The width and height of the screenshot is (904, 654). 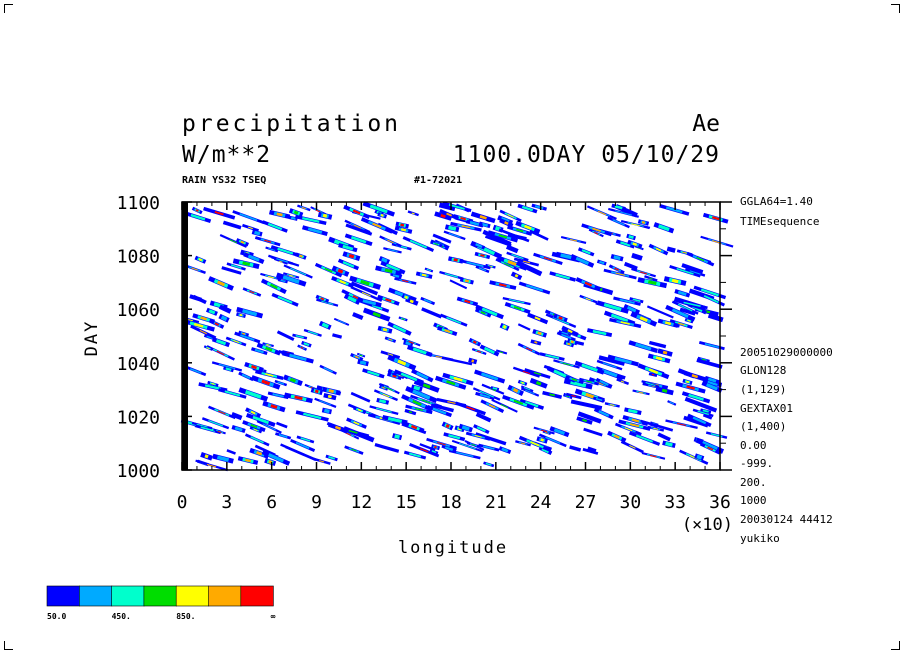 I want to click on varinfo-label: RAIN YS32 TSEQ, so click(x=224, y=180).